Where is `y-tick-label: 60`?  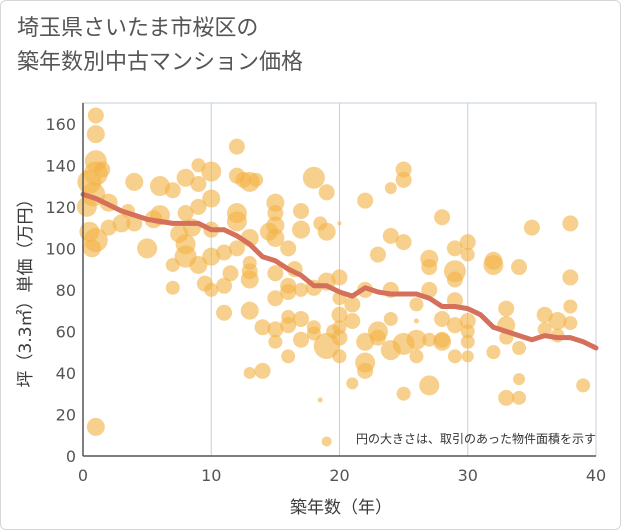
y-tick-label: 60 is located at coordinates (66, 331).